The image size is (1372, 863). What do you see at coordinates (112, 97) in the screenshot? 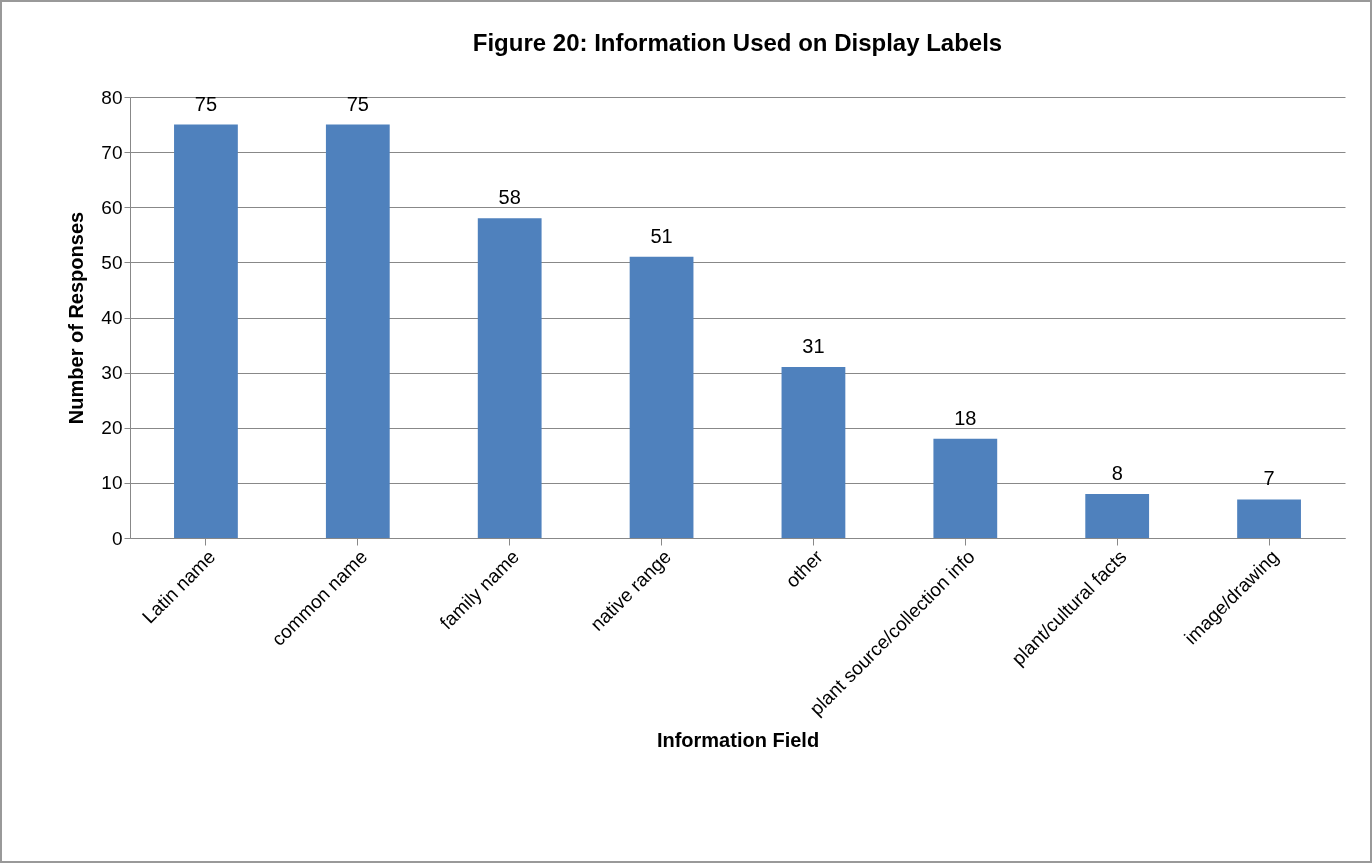
I see `y-tick-label: 80` at bounding box center [112, 97].